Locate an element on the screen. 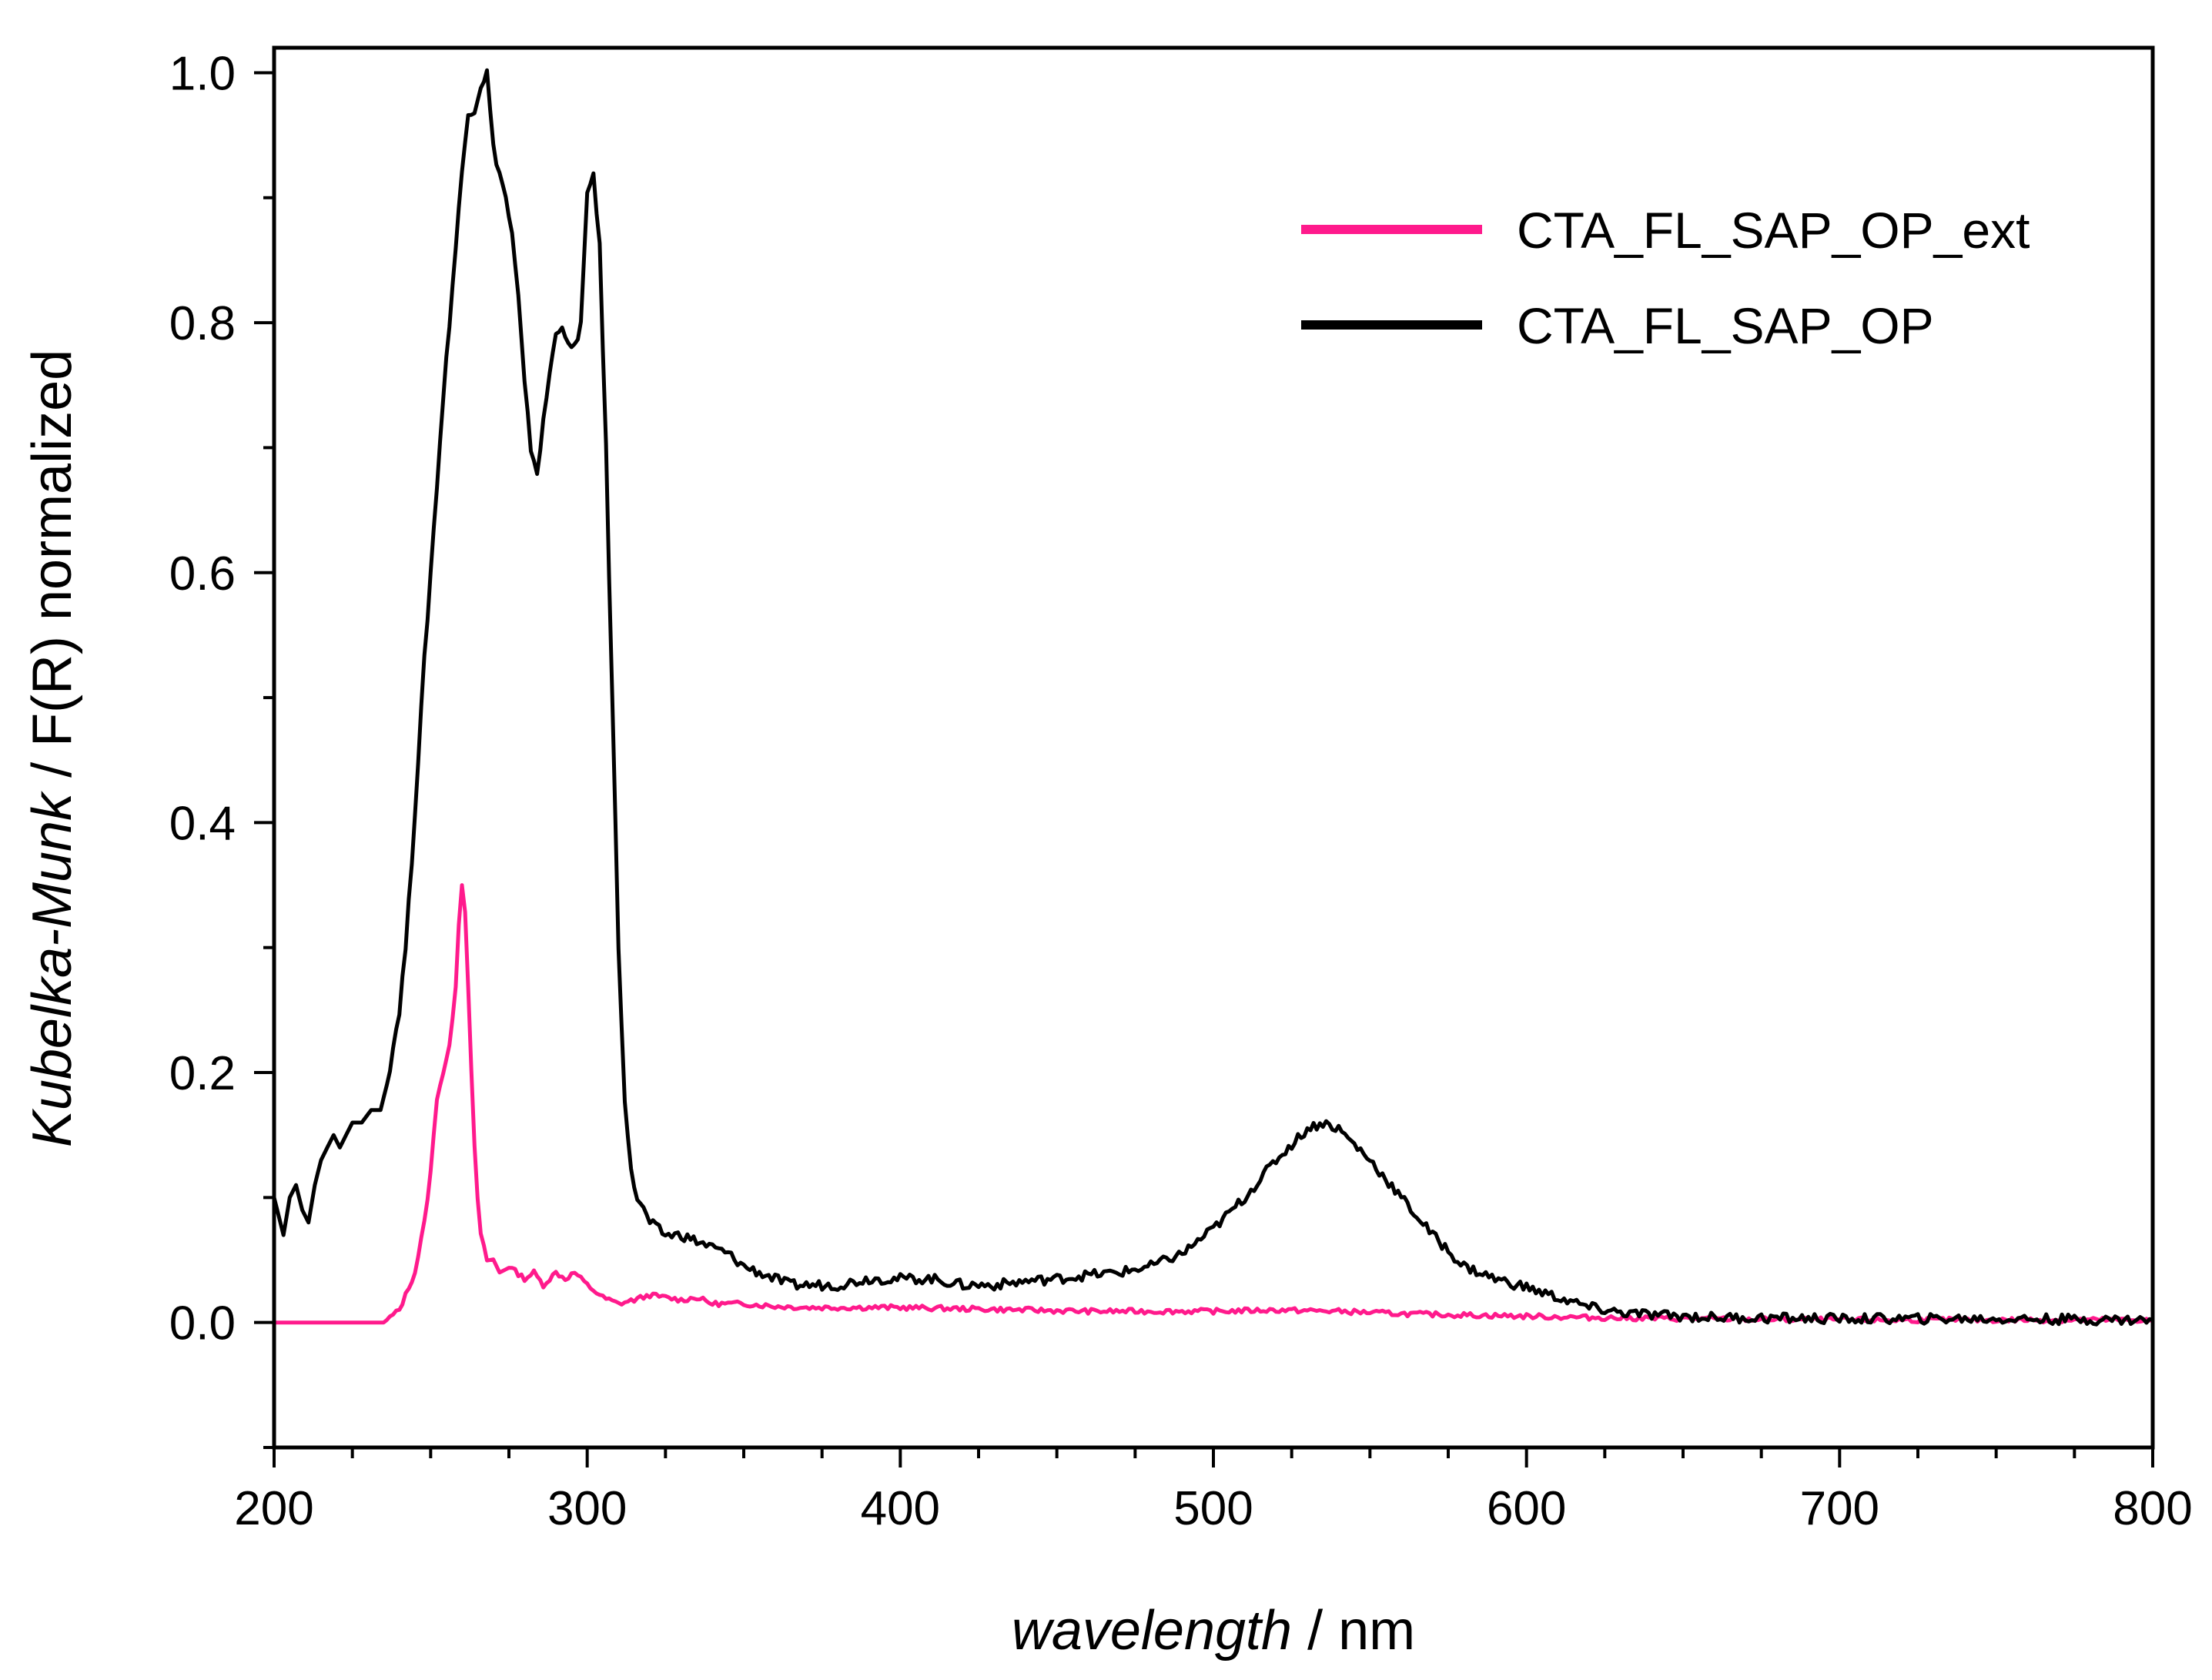 This screenshot has height=1680, width=2212. x-axis-title: wavelength / nm is located at coordinates (1213, 1631).